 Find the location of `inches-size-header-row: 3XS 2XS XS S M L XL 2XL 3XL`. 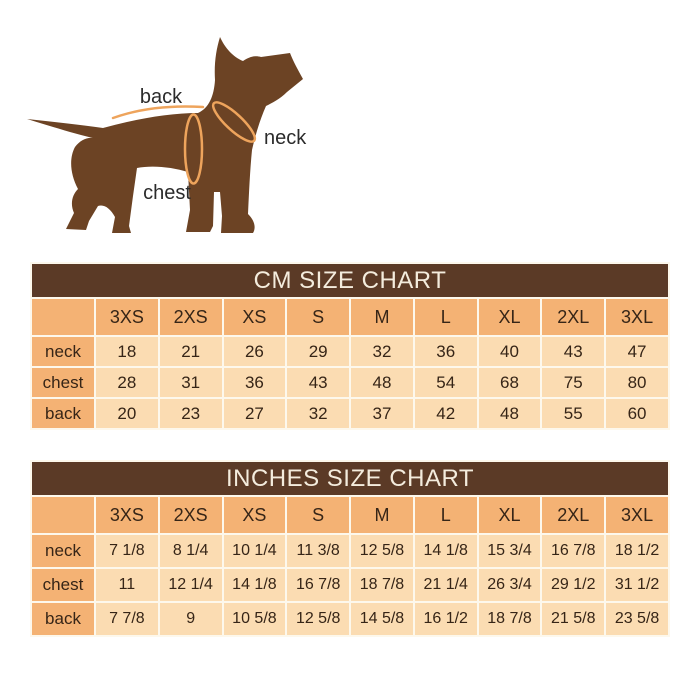

inches-size-header-row: 3XS 2XS XS S M L XL 2XL 3XL is located at coordinates (350, 515).